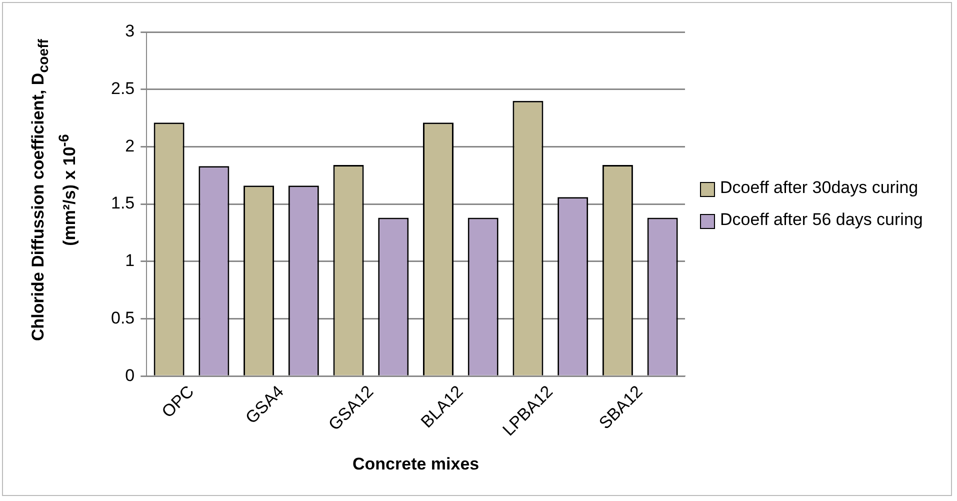 The height and width of the screenshot is (501, 957). Describe the element at coordinates (130, 375) in the screenshot. I see `y-tick-label: 0` at that location.